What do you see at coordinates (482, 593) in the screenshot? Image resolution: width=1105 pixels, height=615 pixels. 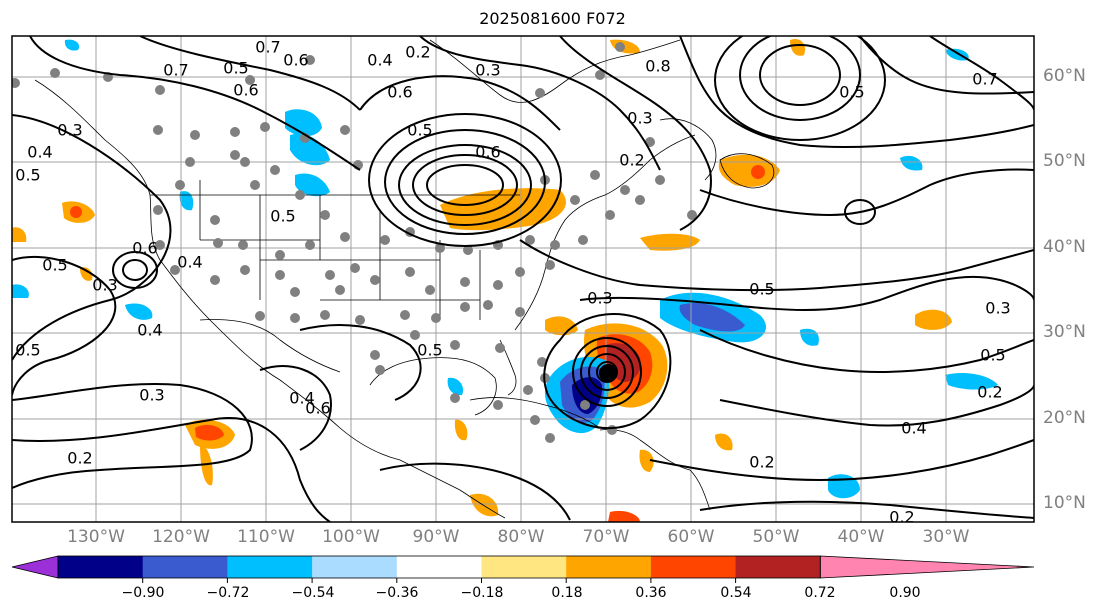 I see `colorbar-tick-label: −0.18` at bounding box center [482, 593].